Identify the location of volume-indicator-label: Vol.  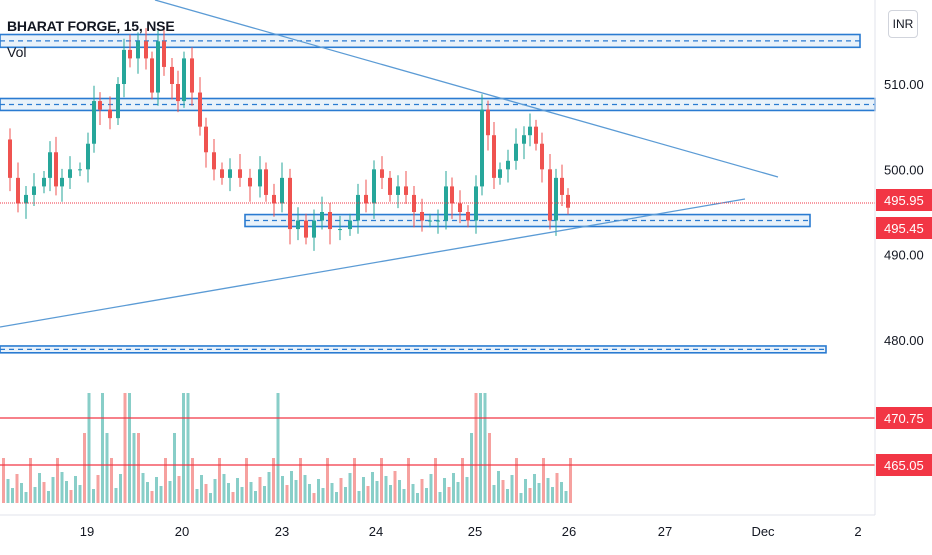
(17, 52).